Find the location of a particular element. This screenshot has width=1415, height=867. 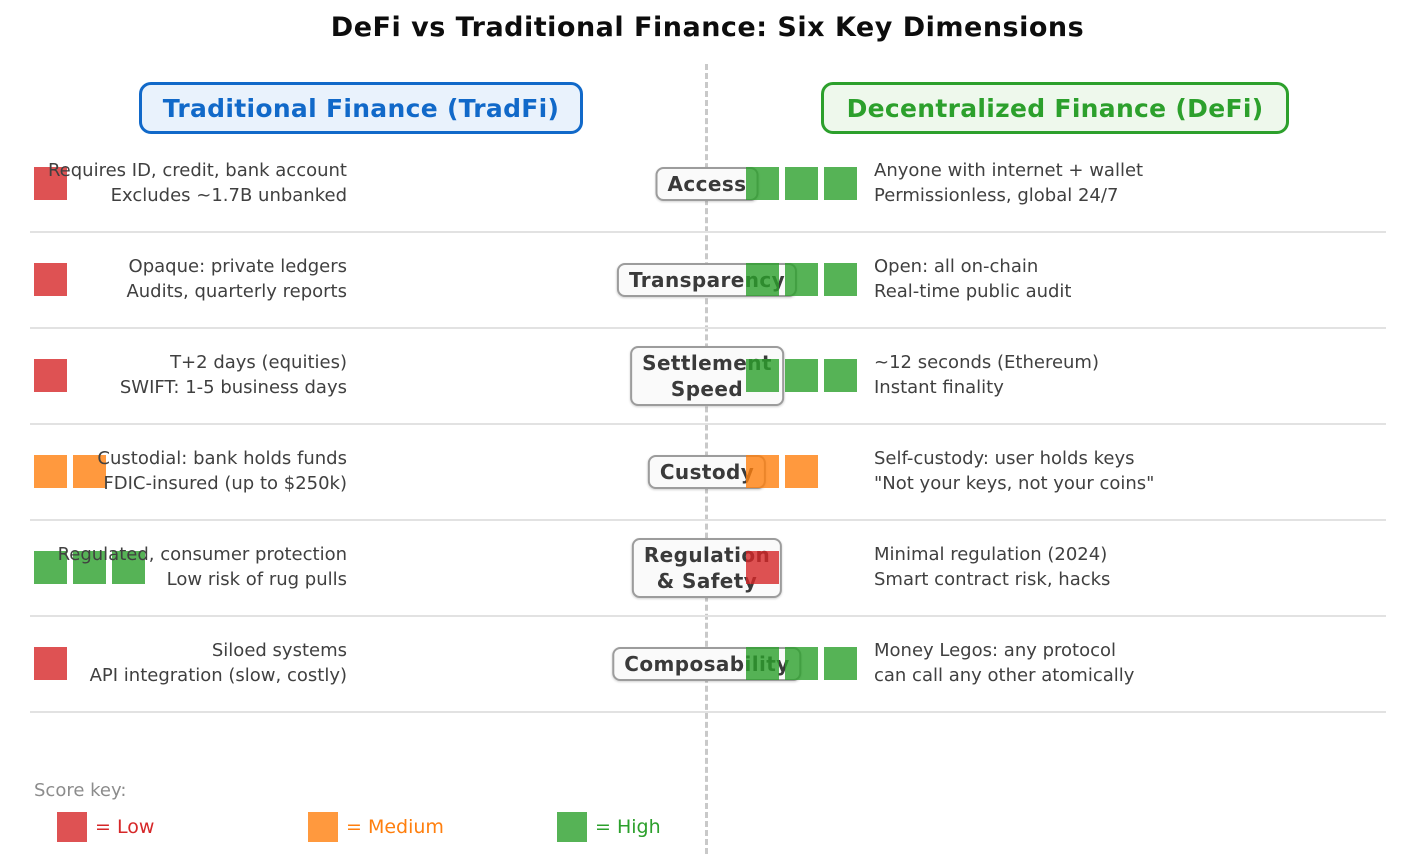

tradfi-text-line2: API integration (slow, costly) is located at coordinates (218, 675).